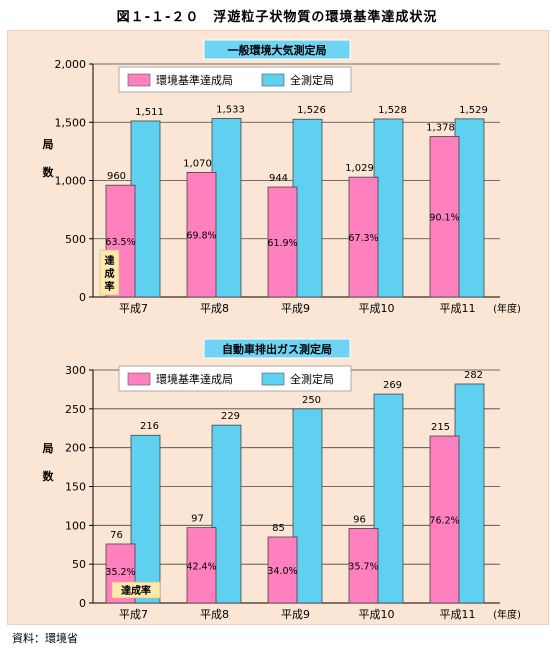 This screenshot has height=658, width=554. Describe the element at coordinates (230, 109) in the screenshot. I see `data-label-total: 1,533` at that location.